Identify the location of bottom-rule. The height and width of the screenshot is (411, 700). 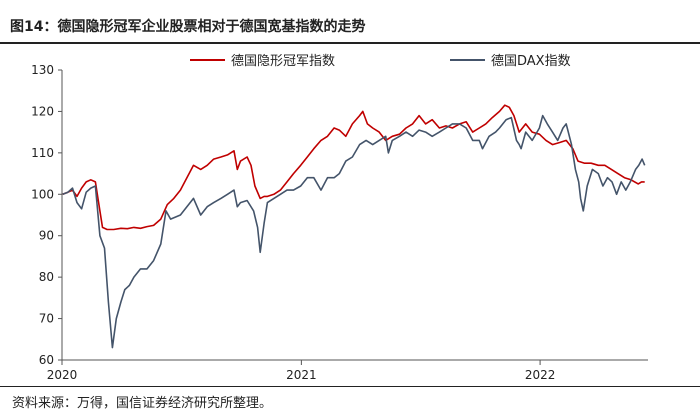
(350, 386).